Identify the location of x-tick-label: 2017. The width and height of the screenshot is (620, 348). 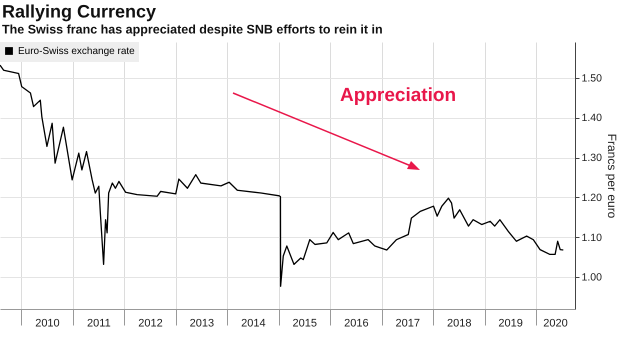
(408, 324).